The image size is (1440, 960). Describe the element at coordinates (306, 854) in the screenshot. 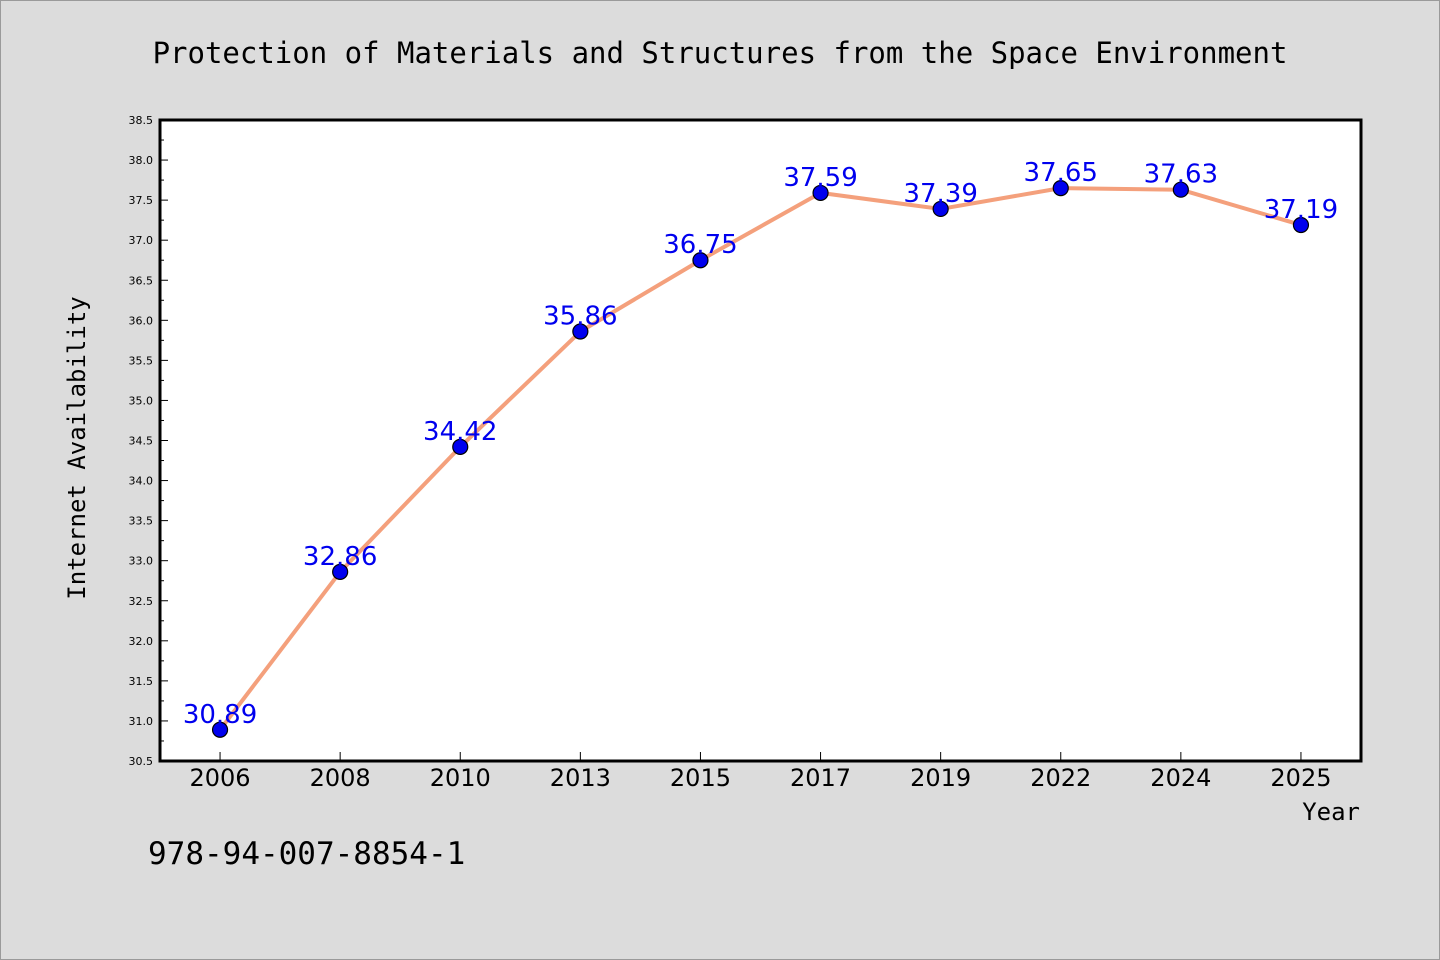

I see `footer-isbn: 978-94-007-8854-1` at that location.